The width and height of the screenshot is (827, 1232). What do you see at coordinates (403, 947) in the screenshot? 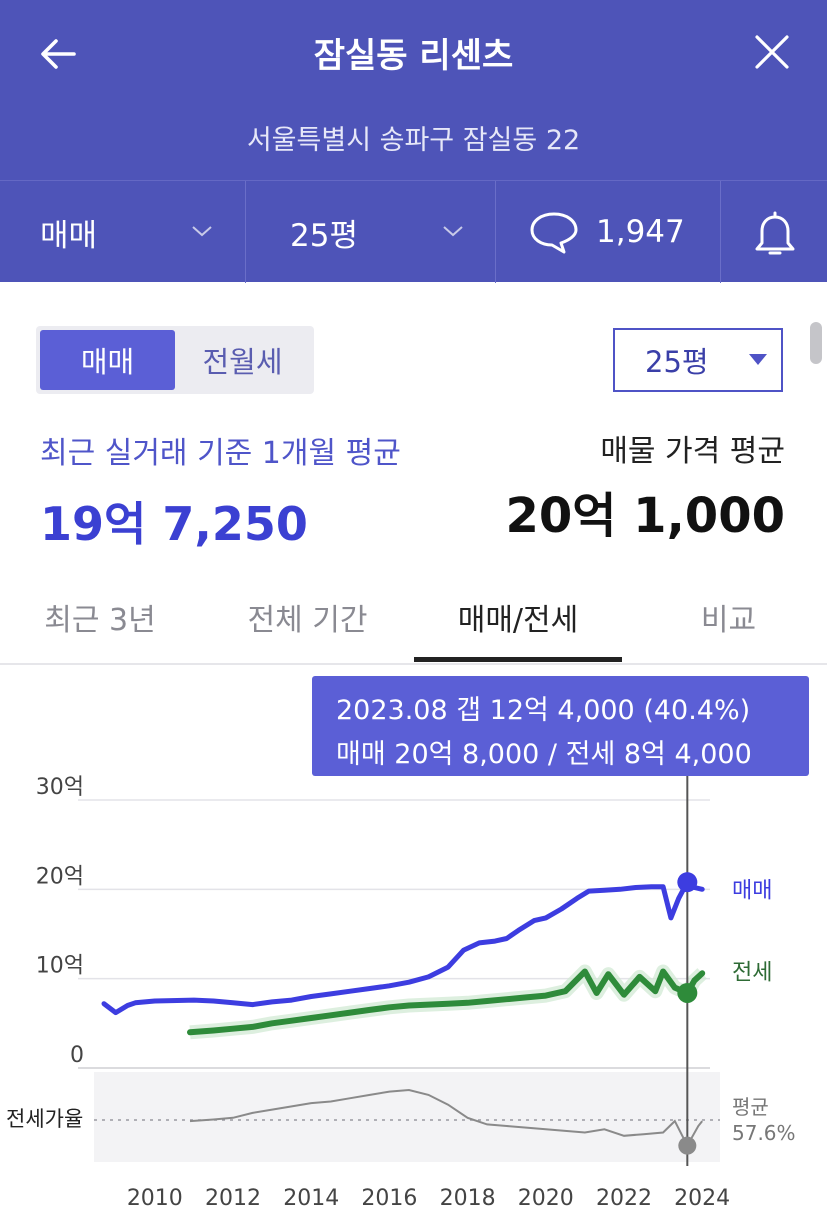
I see `sale-series-line` at bounding box center [403, 947].